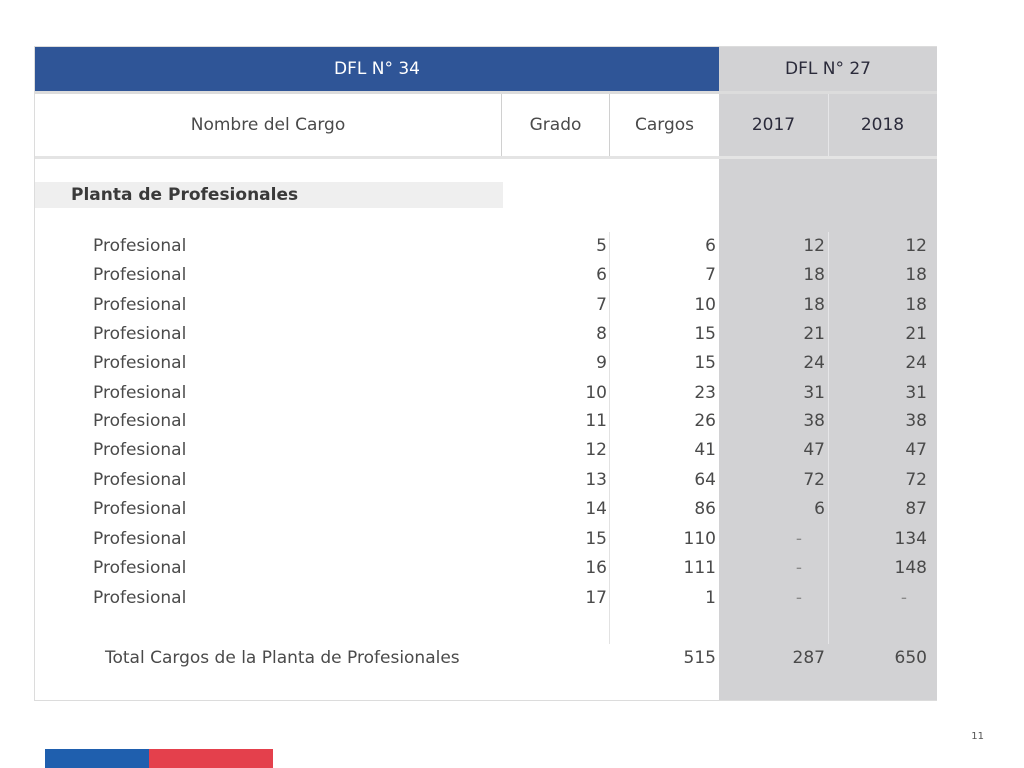 This screenshot has height=768, width=1024. I want to click on table-row: Profesional 7 10 18 18, so click(486, 305).